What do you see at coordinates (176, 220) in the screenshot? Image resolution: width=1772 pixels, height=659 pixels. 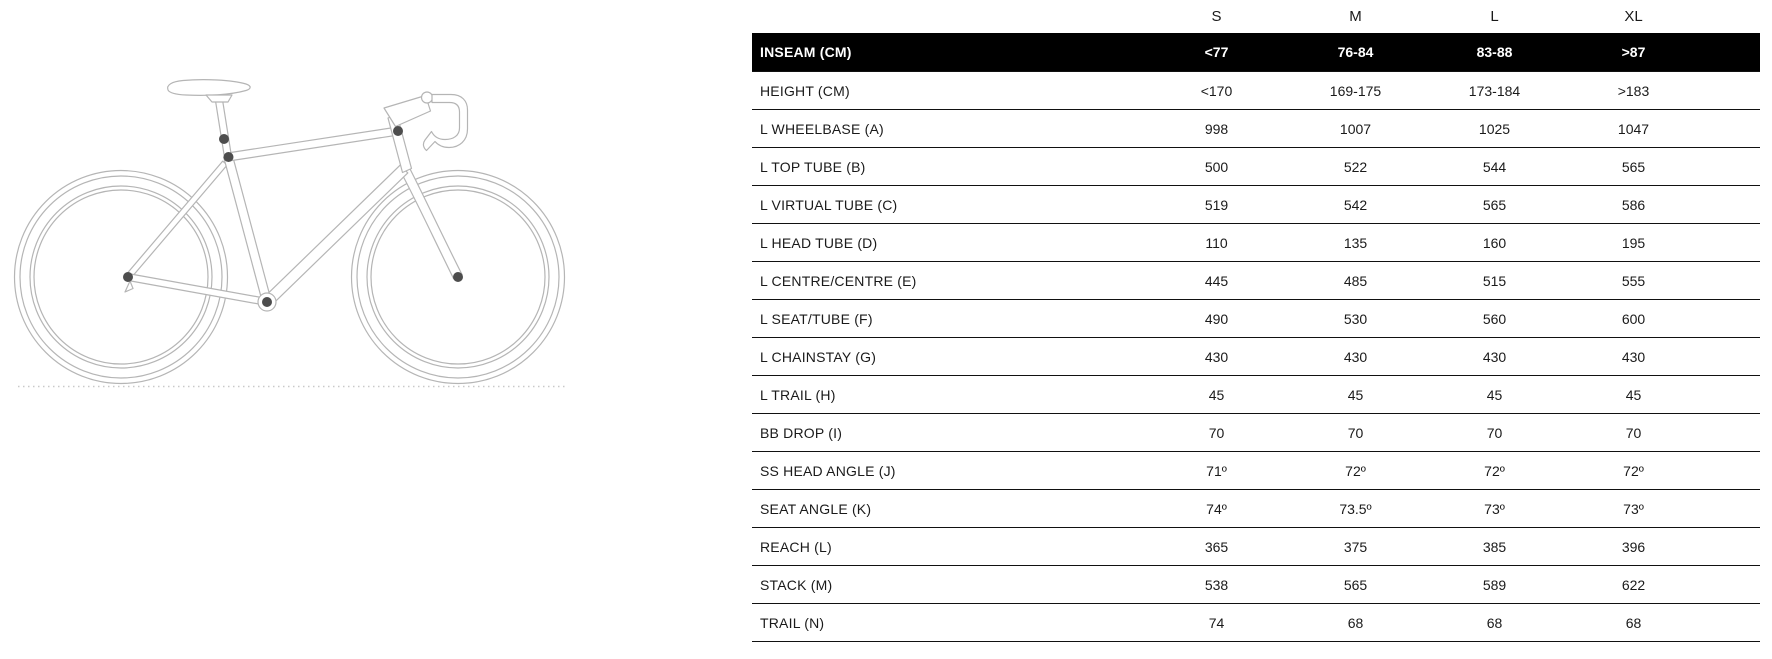 I see `seatstay` at bounding box center [176, 220].